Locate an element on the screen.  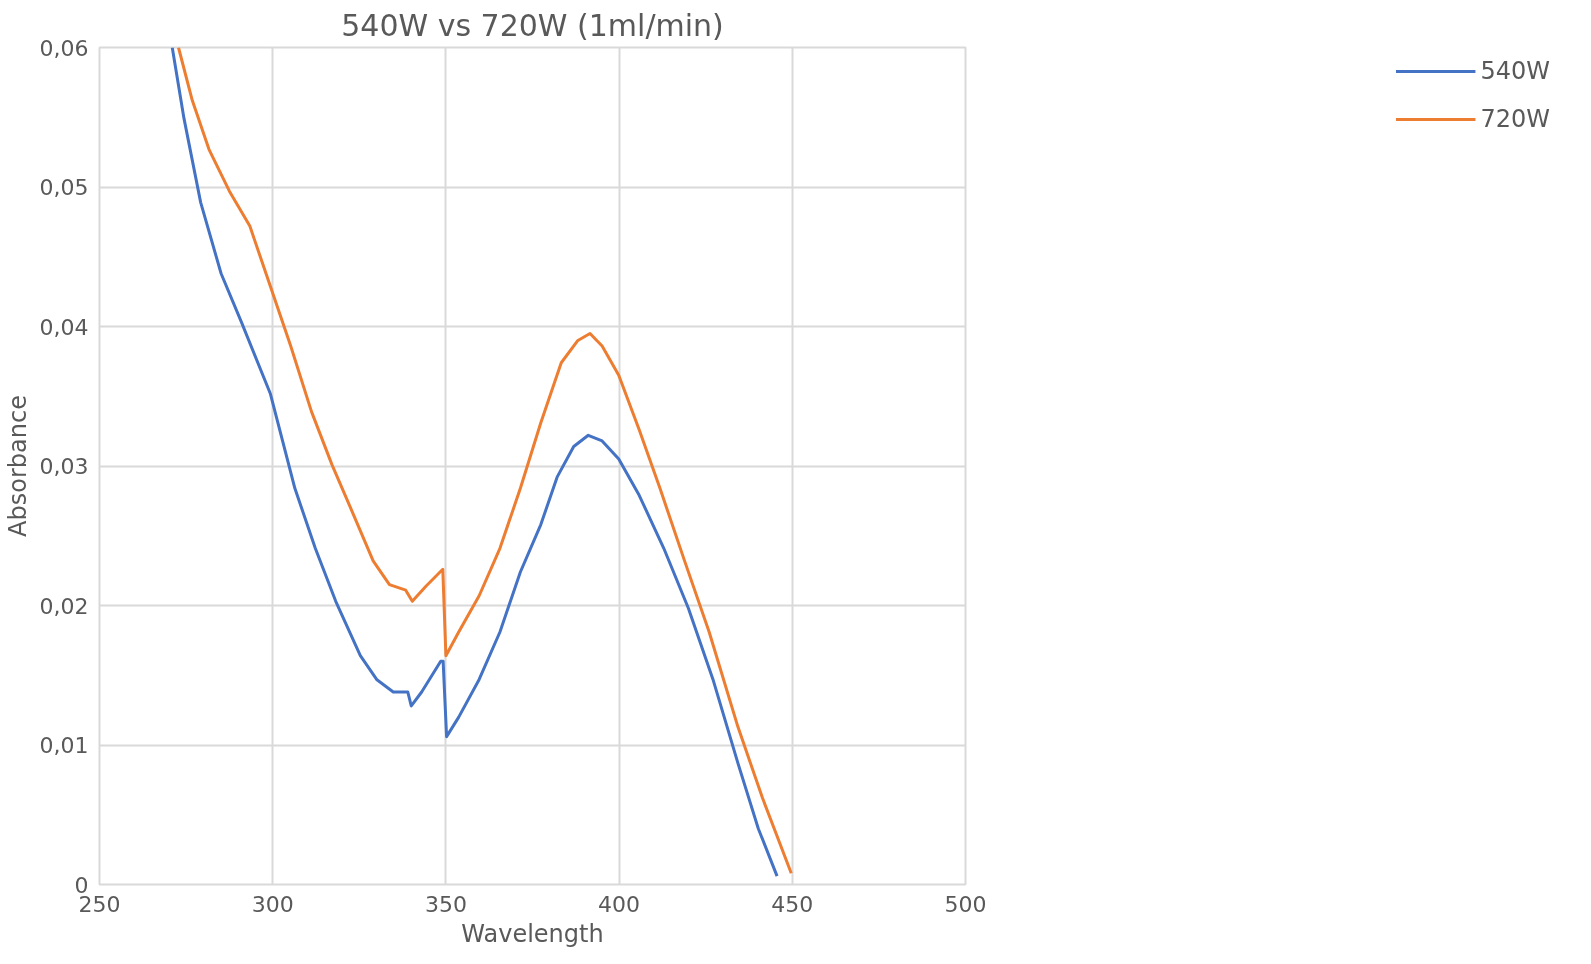
x-tick-label: 400 is located at coordinates (619, 904).